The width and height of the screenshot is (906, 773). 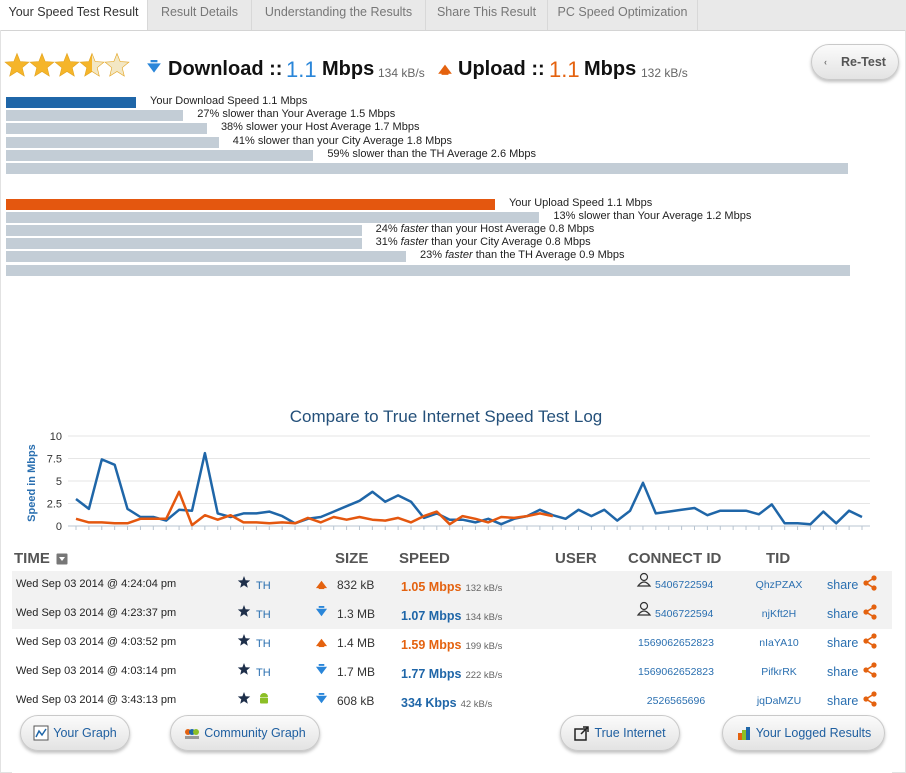 I want to click on retest-button: ‹ Re-Test, so click(x=855, y=62).